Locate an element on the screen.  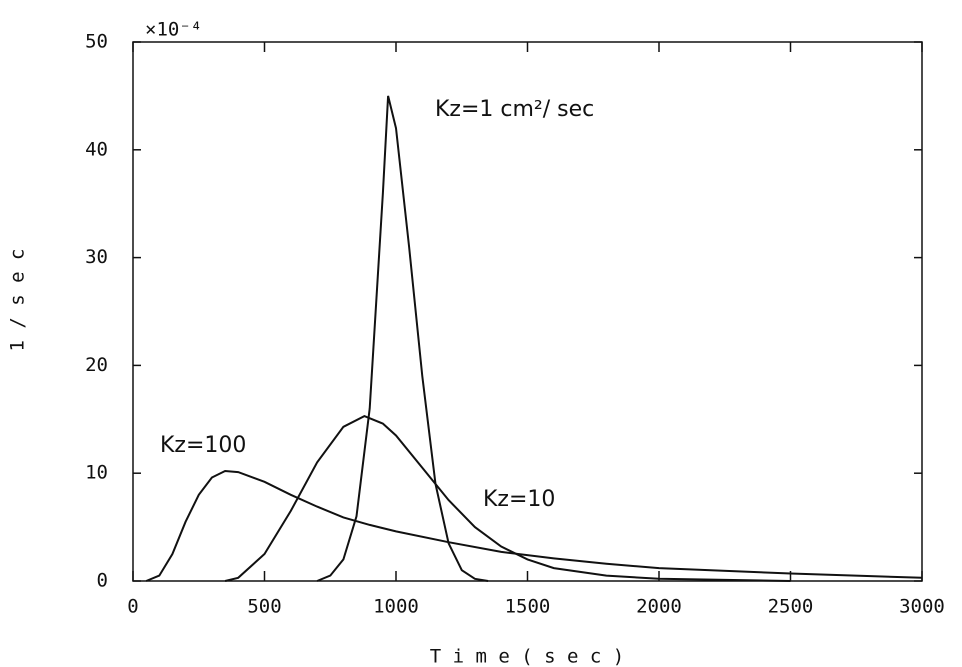
y-tick-label: 10 is located at coordinates (96, 473).